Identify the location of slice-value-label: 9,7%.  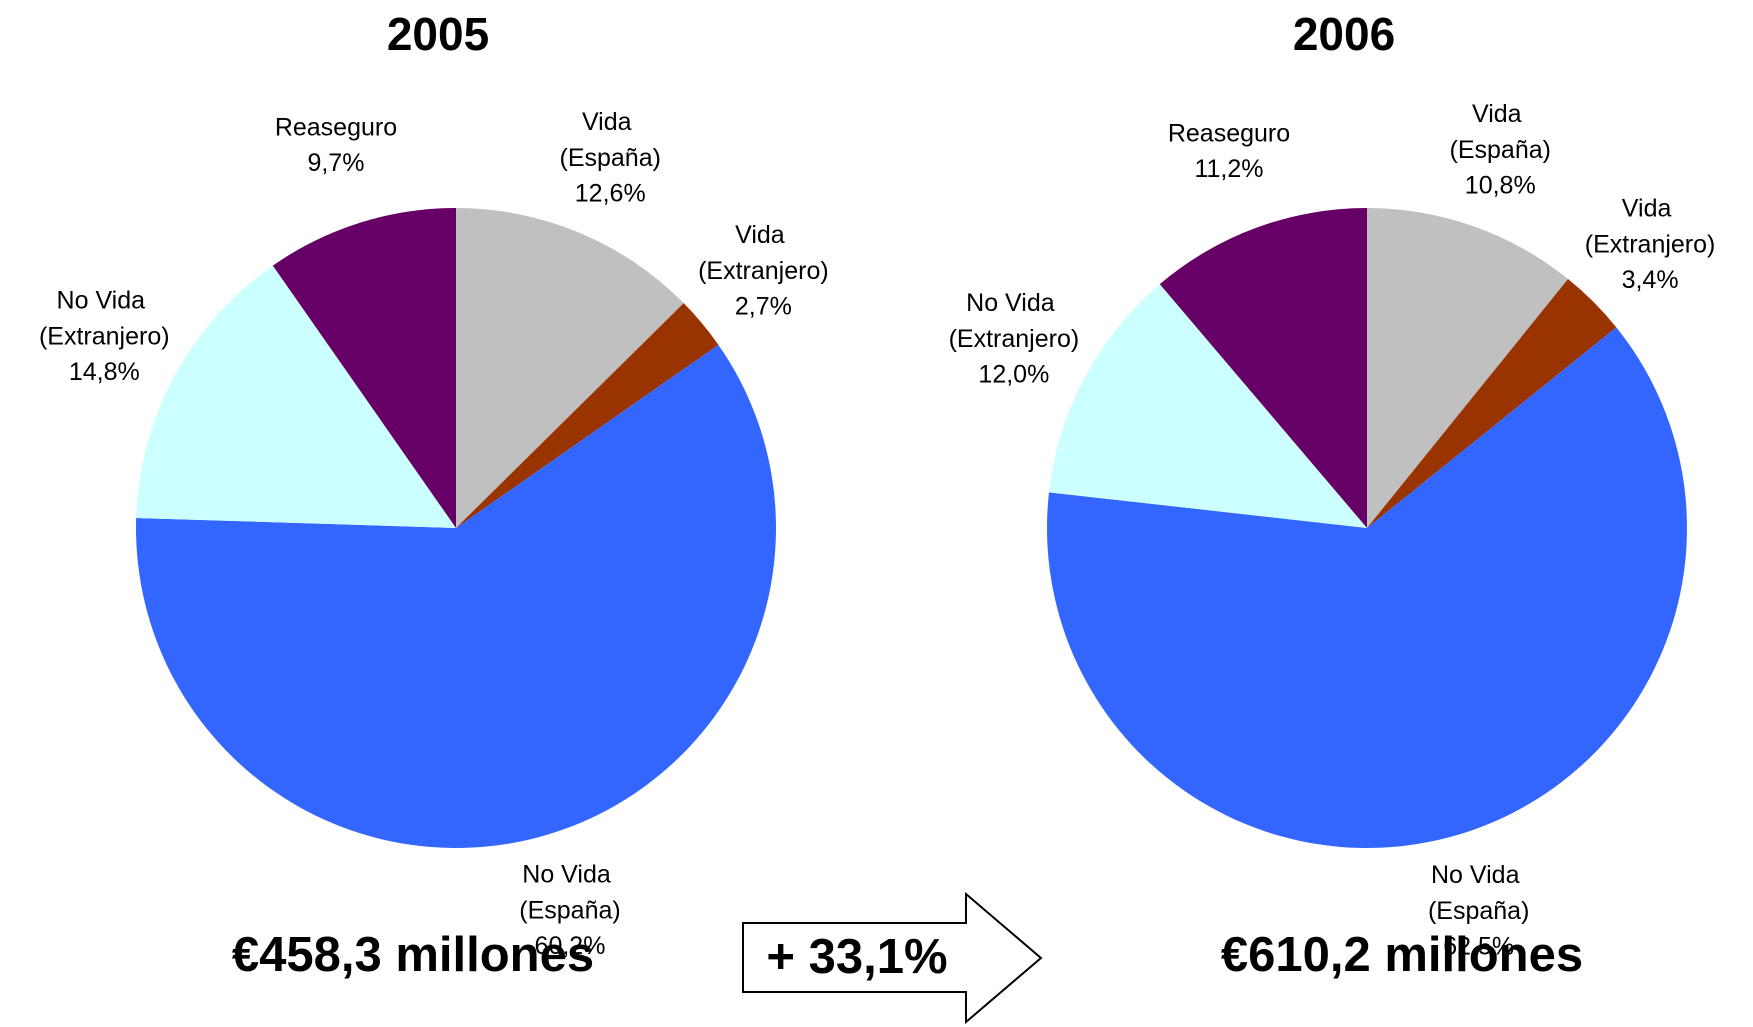
(335, 163).